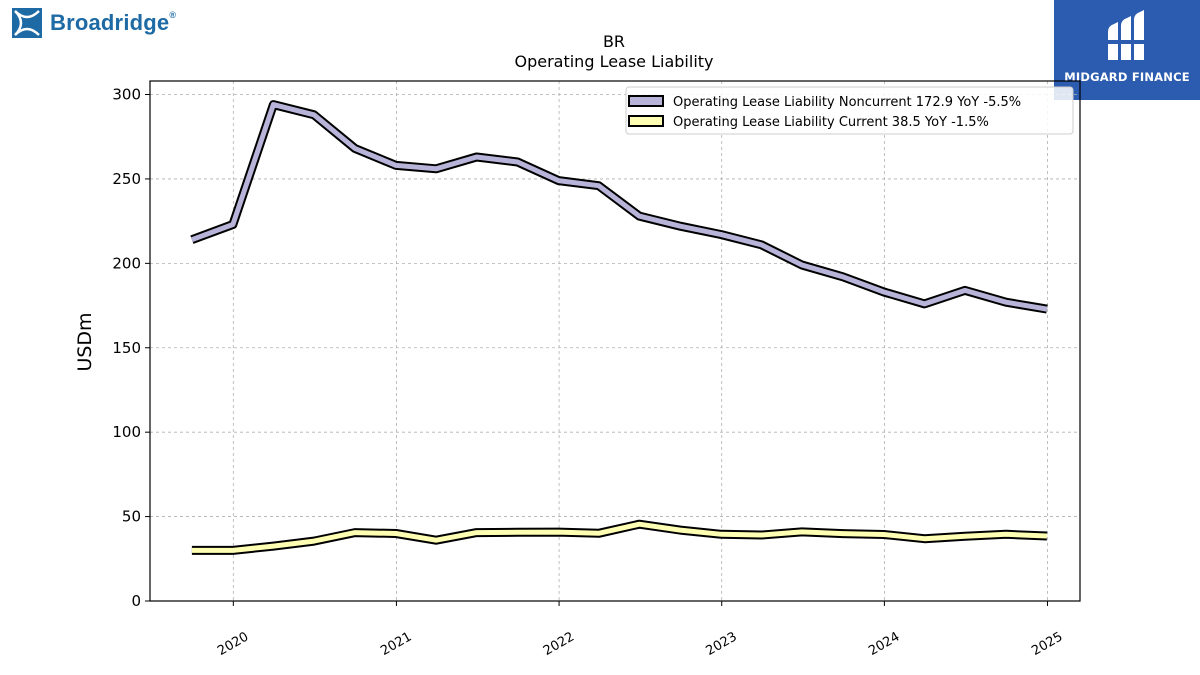  What do you see at coordinates (85, 341) in the screenshot?
I see `y-axis-label: USDm` at bounding box center [85, 341].